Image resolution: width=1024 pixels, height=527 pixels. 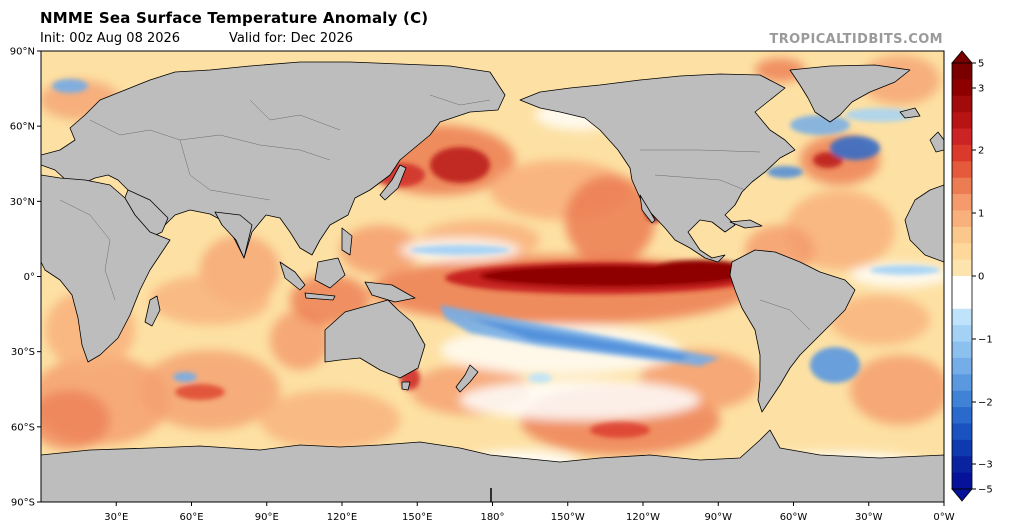 I want to click on lat-tick-label: 30°S, so click(x=23, y=352).